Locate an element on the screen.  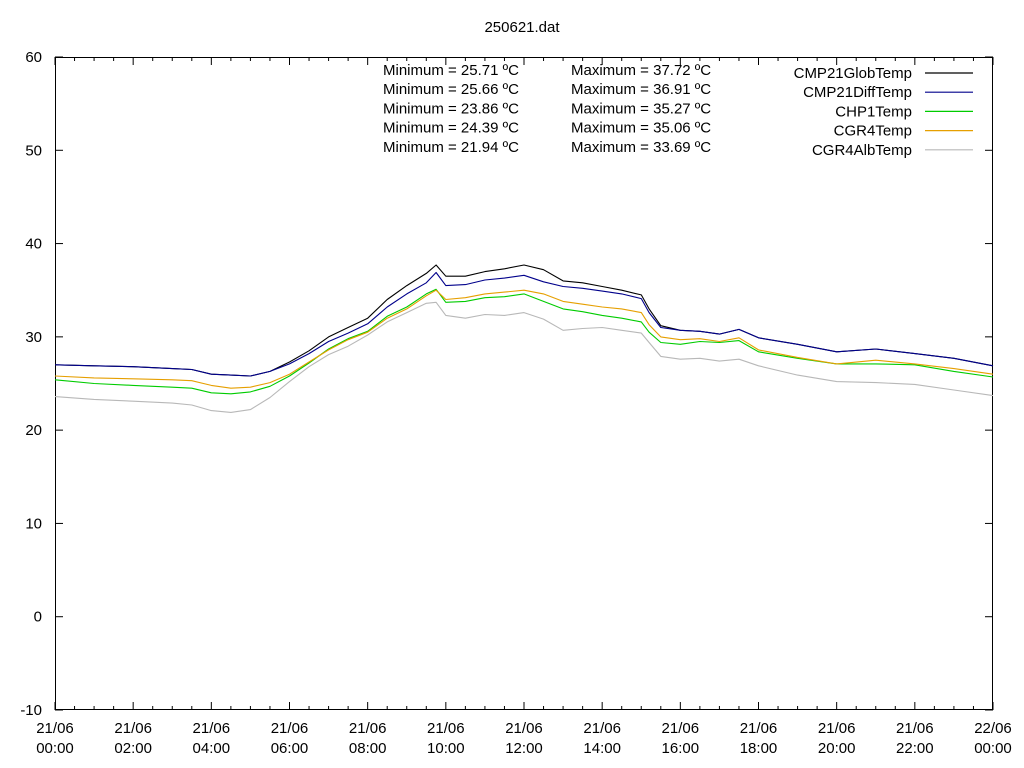
maximum-label: Maximum = 36.91 ºC is located at coordinates (641, 89).